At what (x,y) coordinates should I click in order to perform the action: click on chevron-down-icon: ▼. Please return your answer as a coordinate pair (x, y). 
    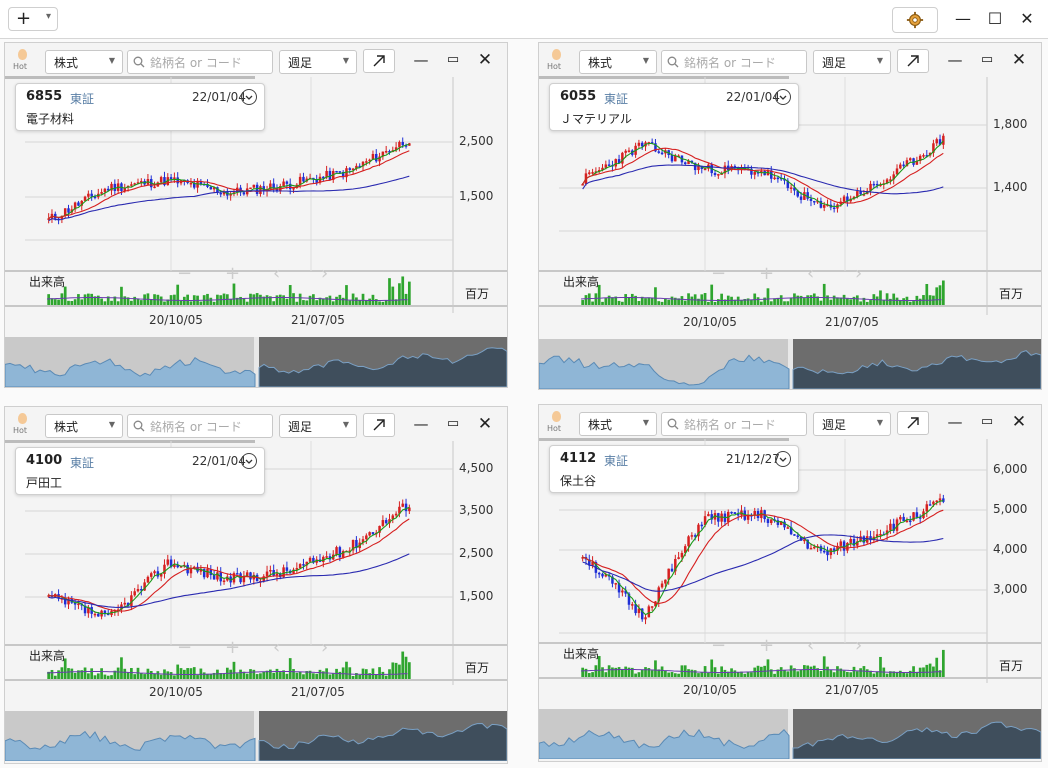
    Looking at the image, I should click on (111, 60).